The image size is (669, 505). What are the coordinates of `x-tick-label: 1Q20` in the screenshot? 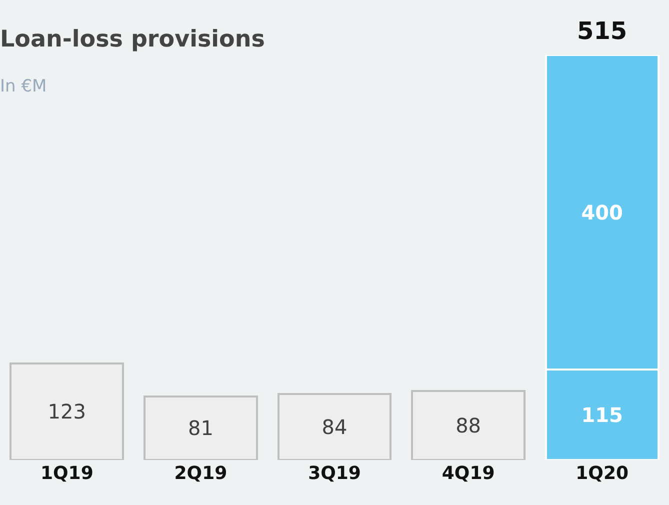 It's located at (602, 473).